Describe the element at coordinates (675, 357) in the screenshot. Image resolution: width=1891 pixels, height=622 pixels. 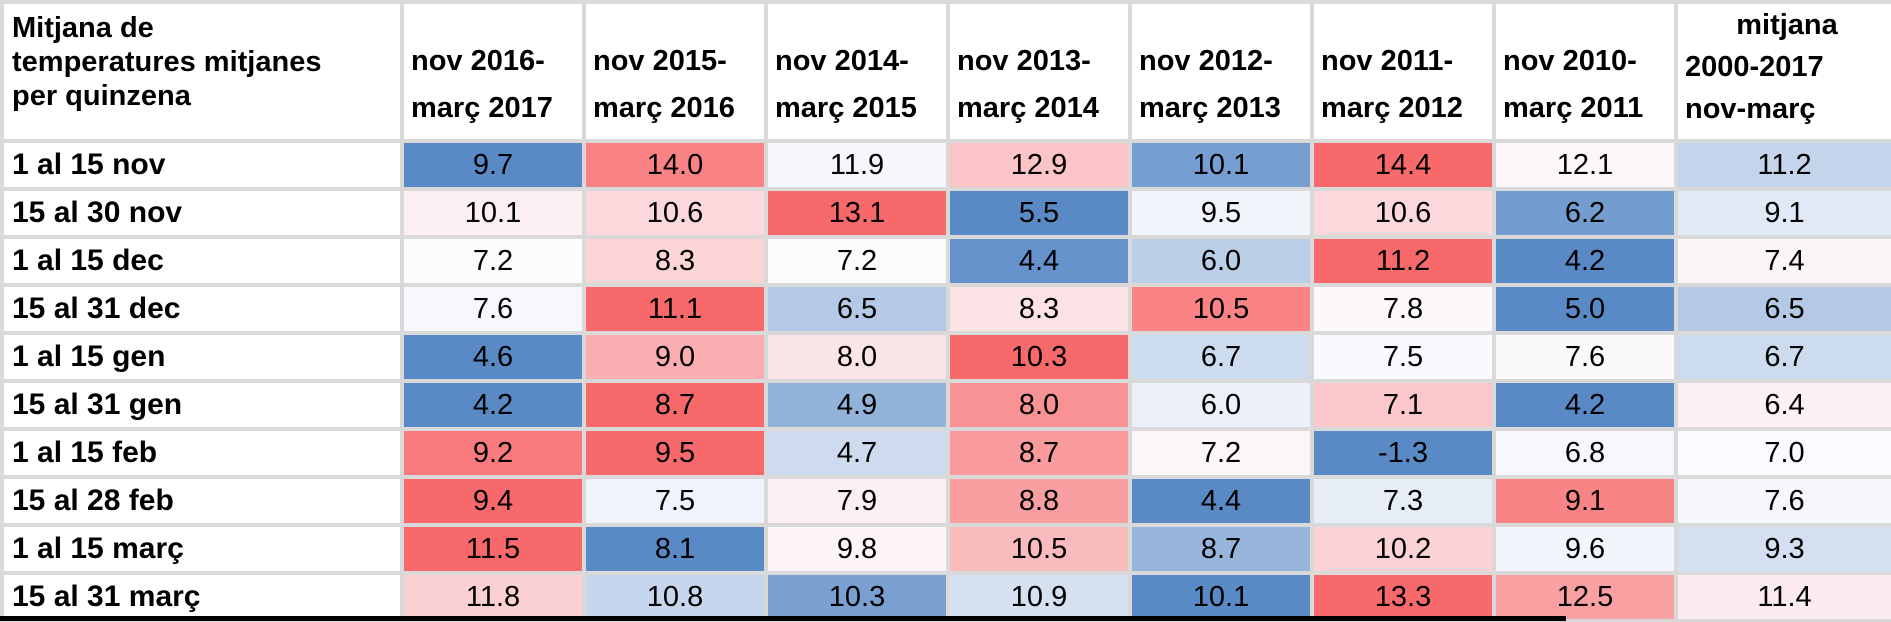
I see `value-cell: 9.0` at that location.